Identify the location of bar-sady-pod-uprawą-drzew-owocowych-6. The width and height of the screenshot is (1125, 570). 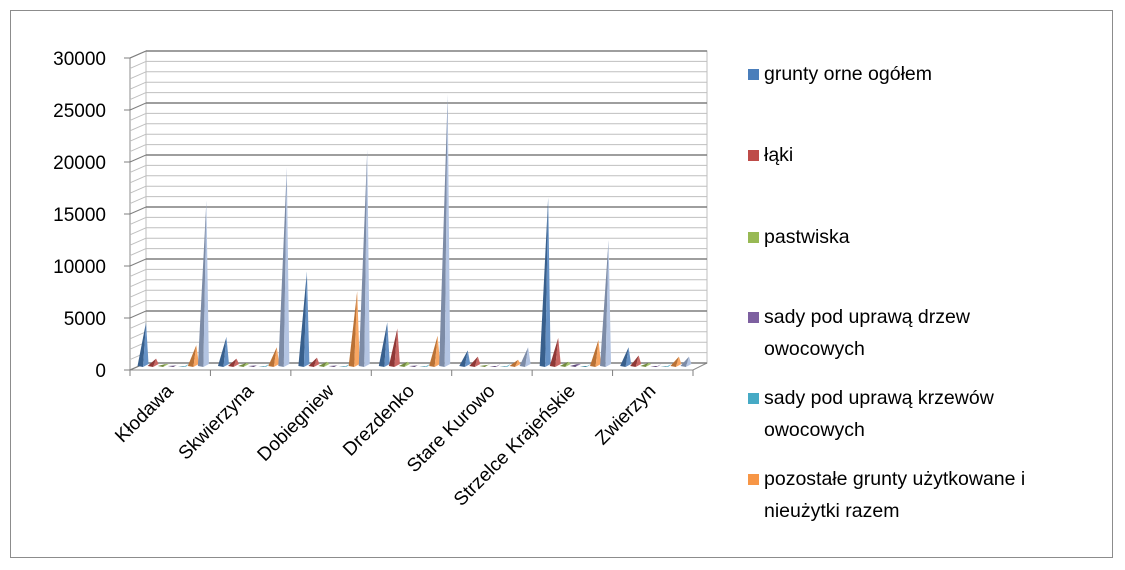
(656, 365).